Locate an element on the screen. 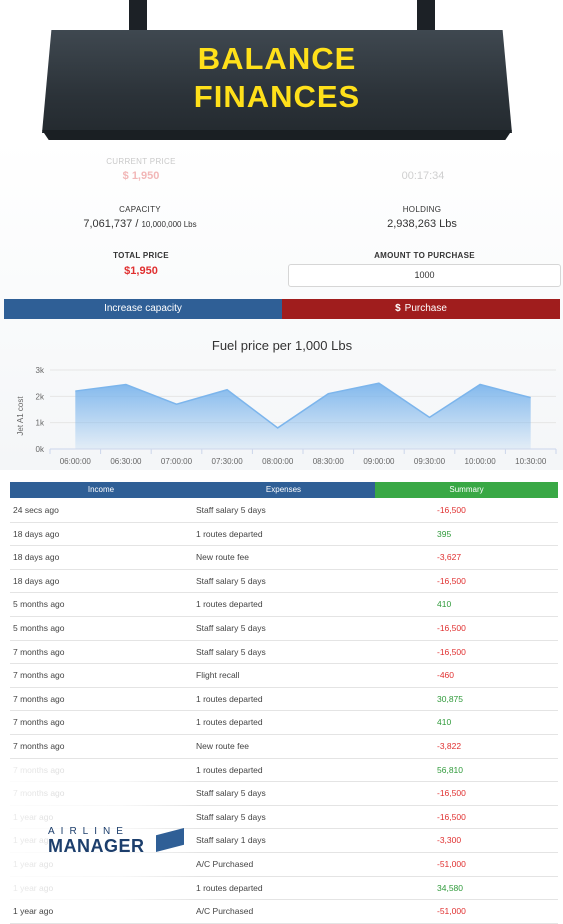 The image size is (563, 924). sign-title-line1: BALANCE is located at coordinates (277, 58).